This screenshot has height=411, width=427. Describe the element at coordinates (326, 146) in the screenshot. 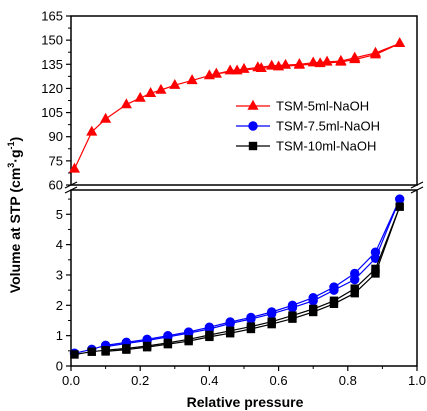

I see `legend-label-tsm-10ml-naoh: TSM-10ml-NaOH` at that location.